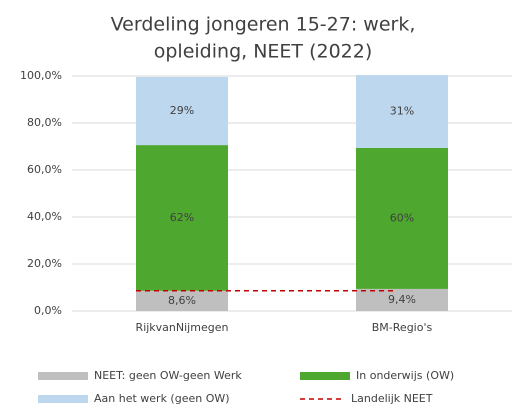 Image resolution: width=526 pixels, height=408 pixels. What do you see at coordinates (392, 398) in the screenshot?
I see `legend-label: Landelijk NEET` at bounding box center [392, 398].